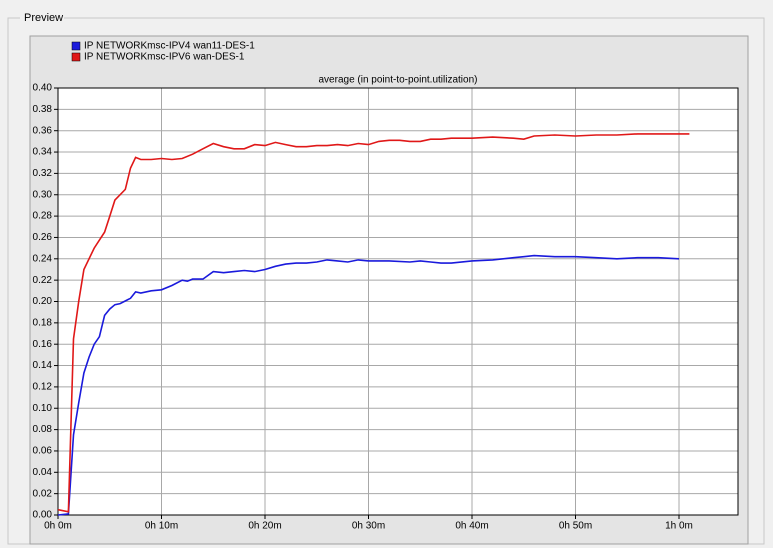 The width and height of the screenshot is (773, 548). Describe the element at coordinates (43, 130) in the screenshot. I see `y-tick-label: 0.36` at that location.